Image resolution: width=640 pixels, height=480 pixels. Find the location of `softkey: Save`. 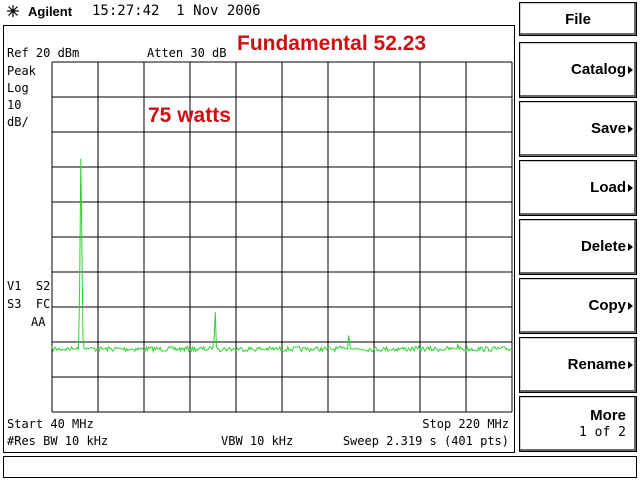

softkey: Save is located at coordinates (578, 129).